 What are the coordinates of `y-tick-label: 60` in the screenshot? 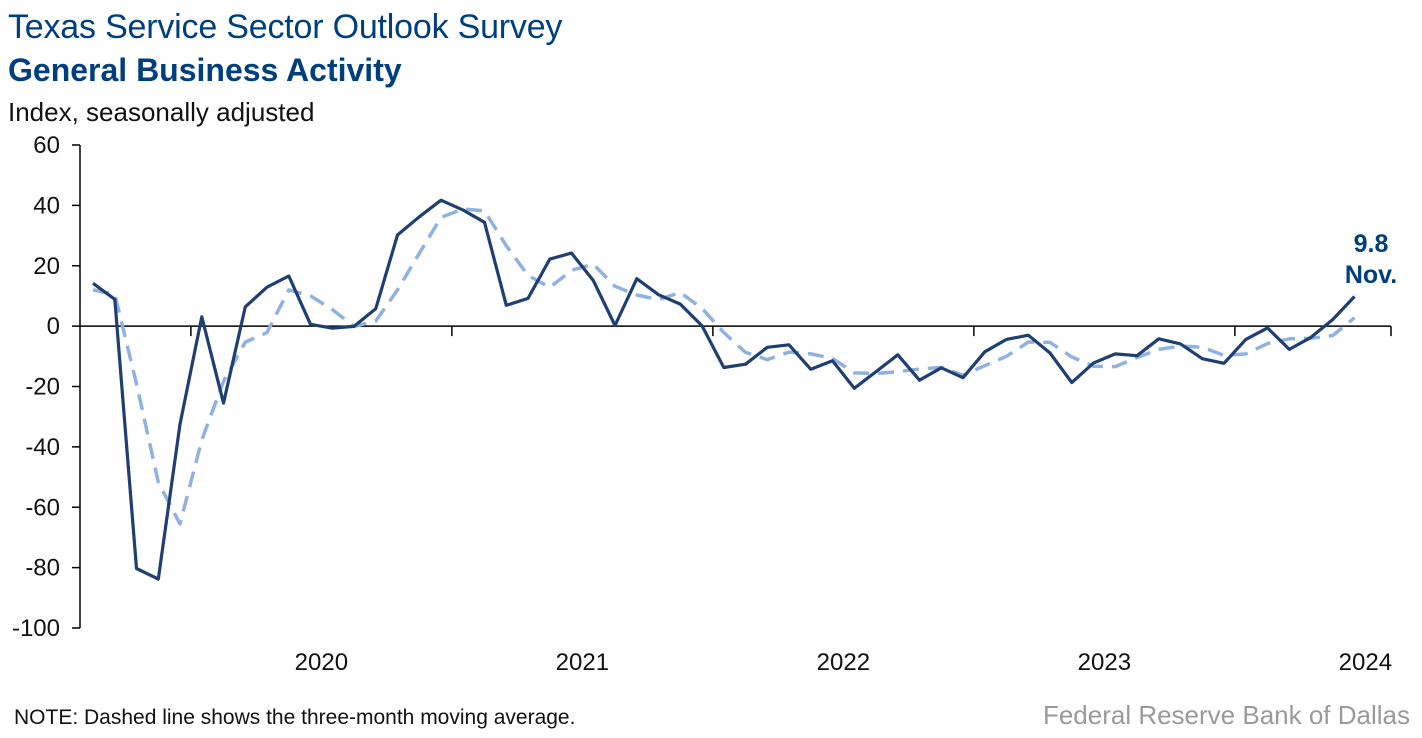 It's located at (46, 145).